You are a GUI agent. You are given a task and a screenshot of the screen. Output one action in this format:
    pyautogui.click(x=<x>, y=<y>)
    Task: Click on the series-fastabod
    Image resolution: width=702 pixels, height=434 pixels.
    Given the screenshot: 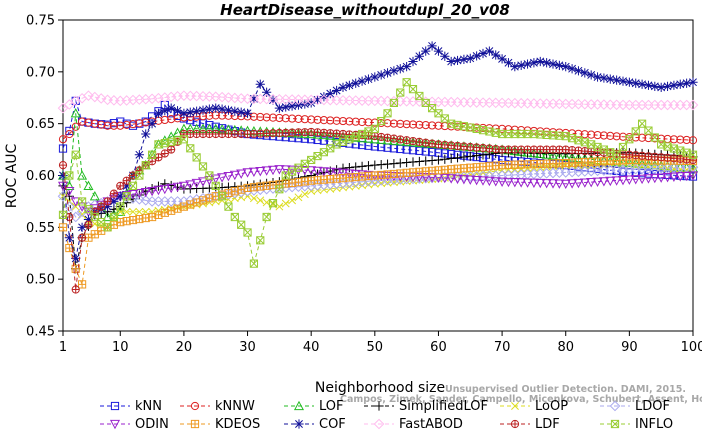 What is the action you would take?
    pyautogui.click(x=378, y=102)
    